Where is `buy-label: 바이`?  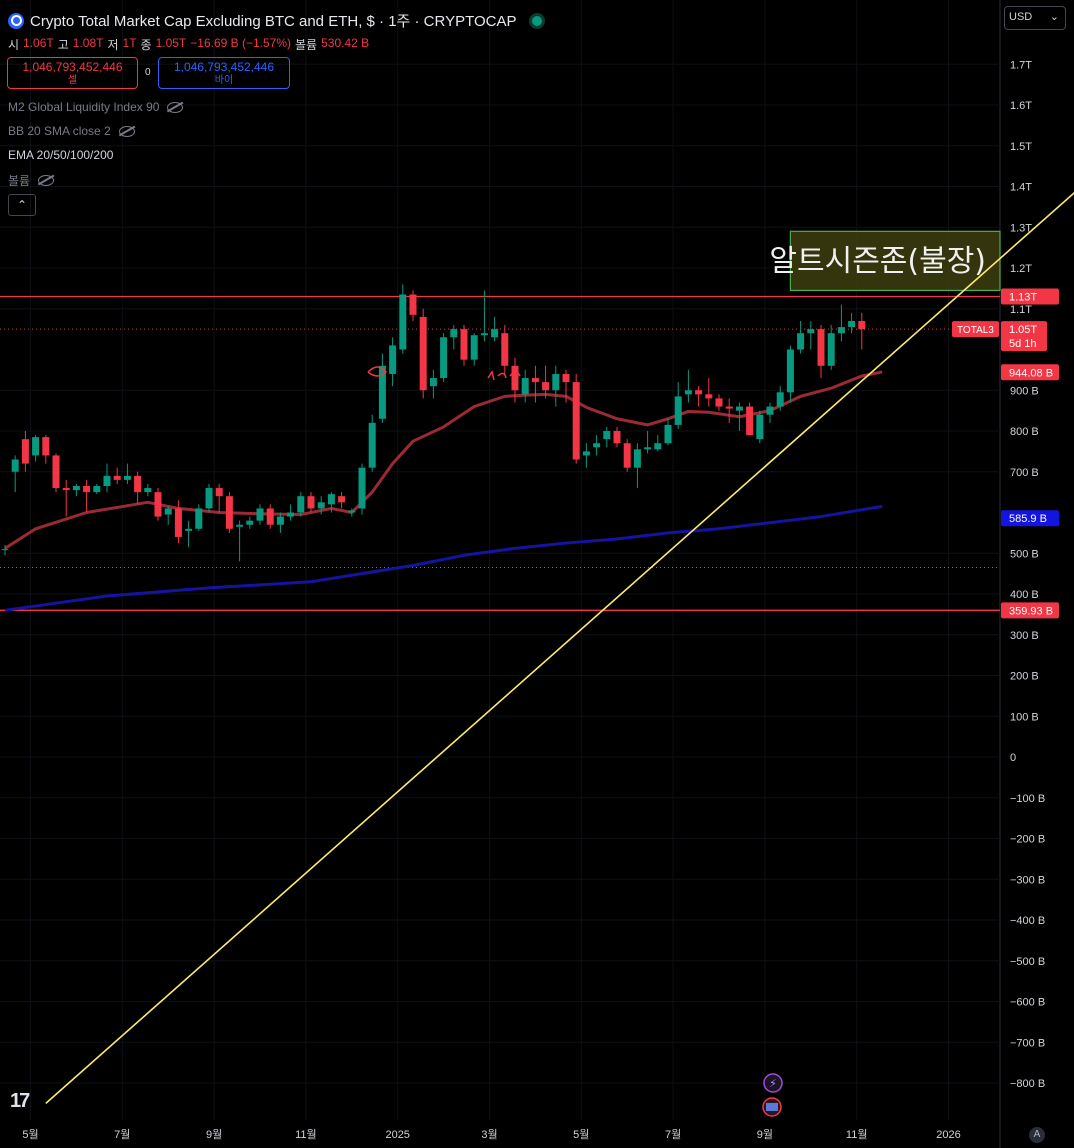 buy-label: 바이 is located at coordinates (224, 80).